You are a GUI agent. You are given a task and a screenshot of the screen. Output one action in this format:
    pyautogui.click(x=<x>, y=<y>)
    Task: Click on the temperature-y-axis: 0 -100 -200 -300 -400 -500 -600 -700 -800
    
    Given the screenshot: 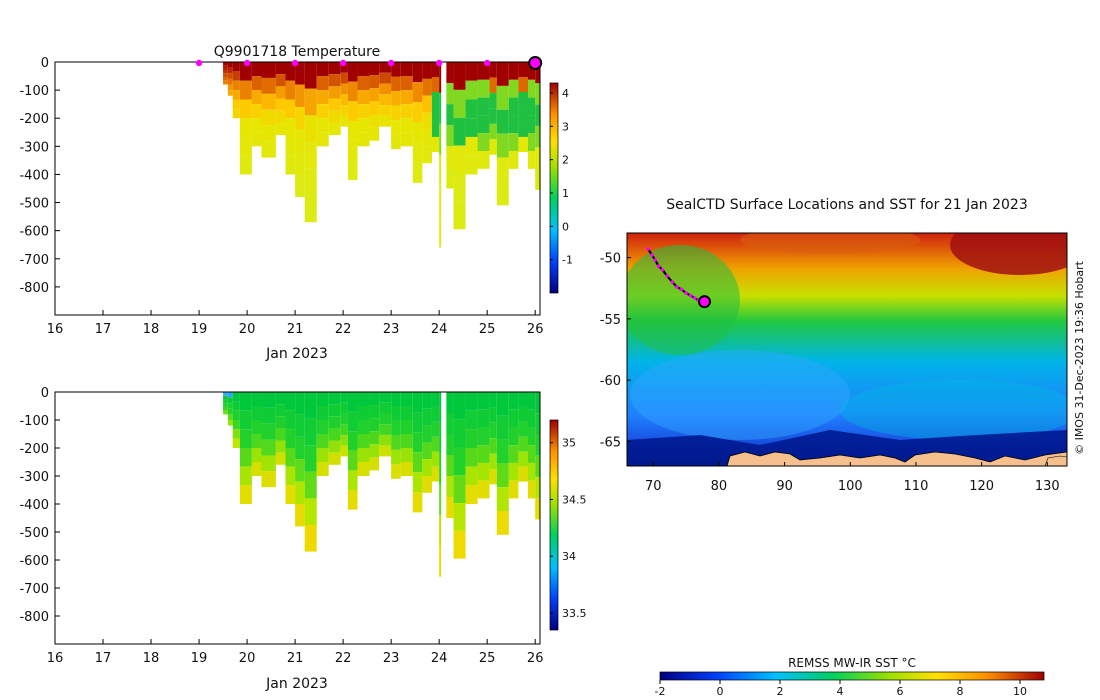 What is the action you would take?
    pyautogui.click(x=39, y=176)
    